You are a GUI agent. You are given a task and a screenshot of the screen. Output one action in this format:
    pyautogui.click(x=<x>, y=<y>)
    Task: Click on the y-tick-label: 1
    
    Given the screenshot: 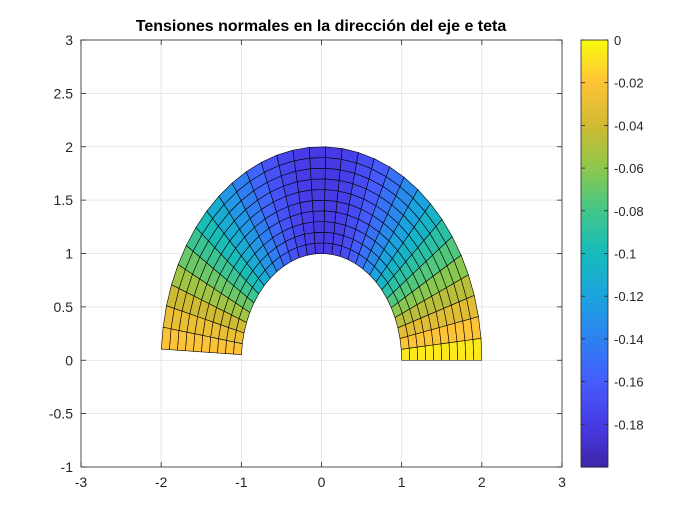 What is the action you would take?
    pyautogui.click(x=69, y=254)
    